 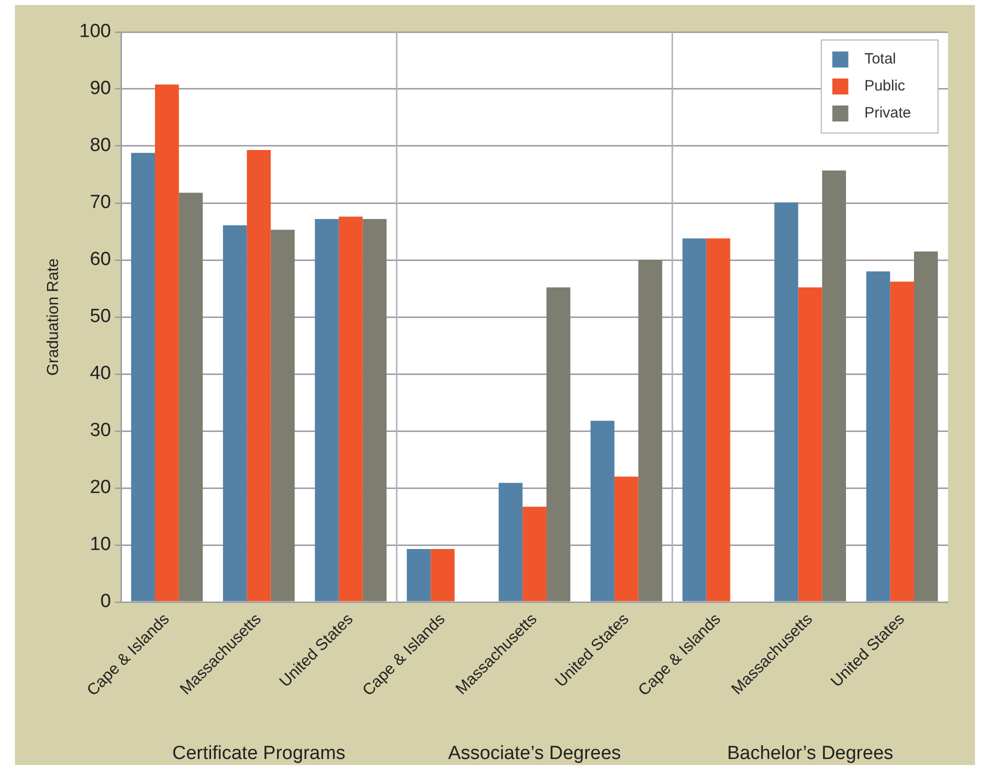 What do you see at coordinates (100, 259) in the screenshot?
I see `y-tick-label: 60` at bounding box center [100, 259].